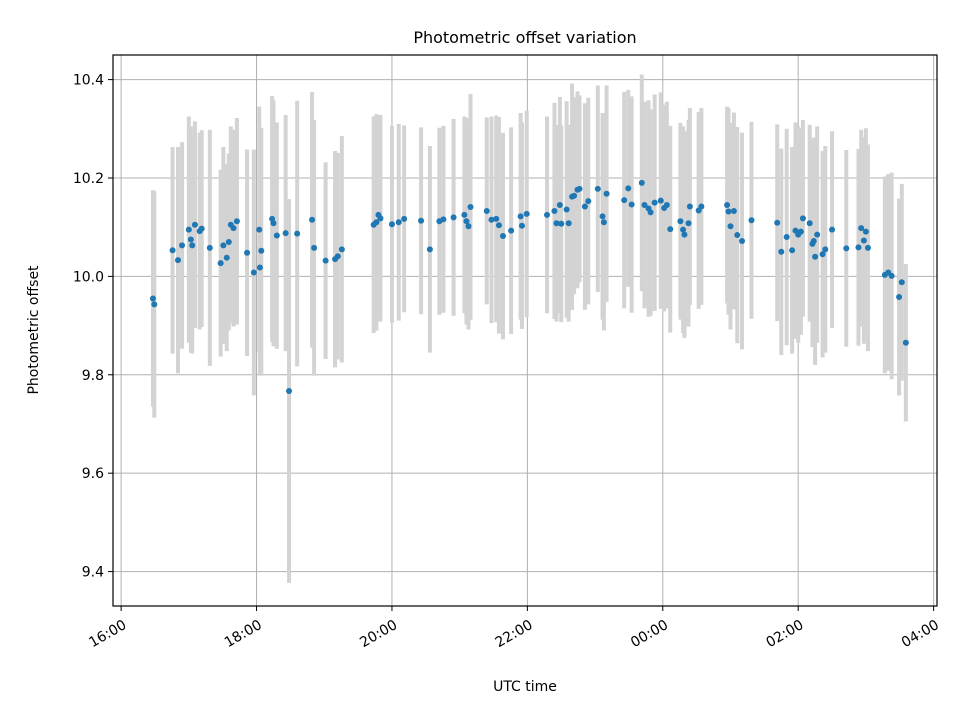  I want to click on y-tick-label: 9.8, so click(93, 376).